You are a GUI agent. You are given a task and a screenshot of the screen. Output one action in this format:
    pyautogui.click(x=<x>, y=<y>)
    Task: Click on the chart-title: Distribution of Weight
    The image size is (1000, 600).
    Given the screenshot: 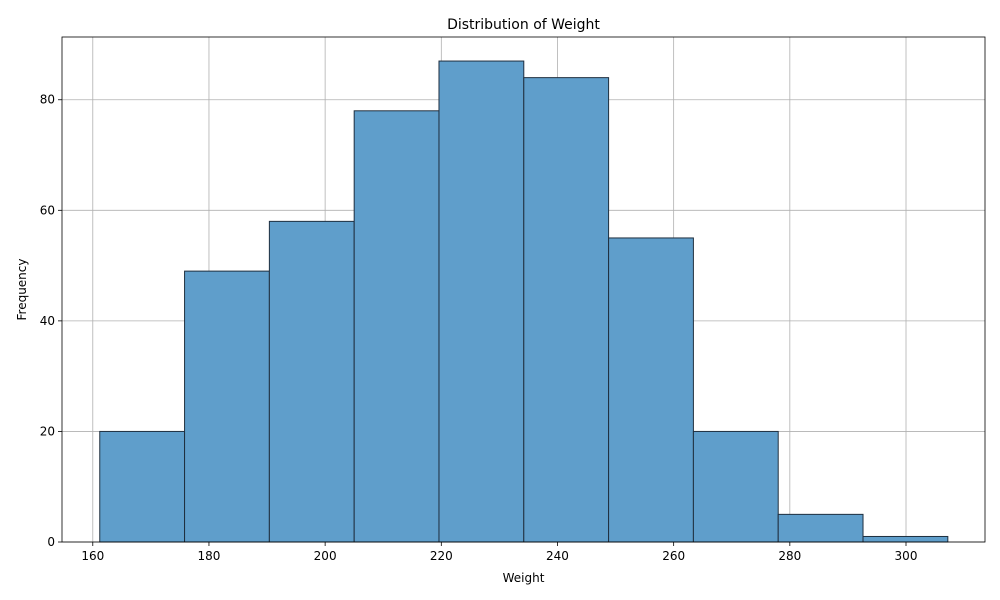 What is the action you would take?
    pyautogui.click(x=523, y=25)
    